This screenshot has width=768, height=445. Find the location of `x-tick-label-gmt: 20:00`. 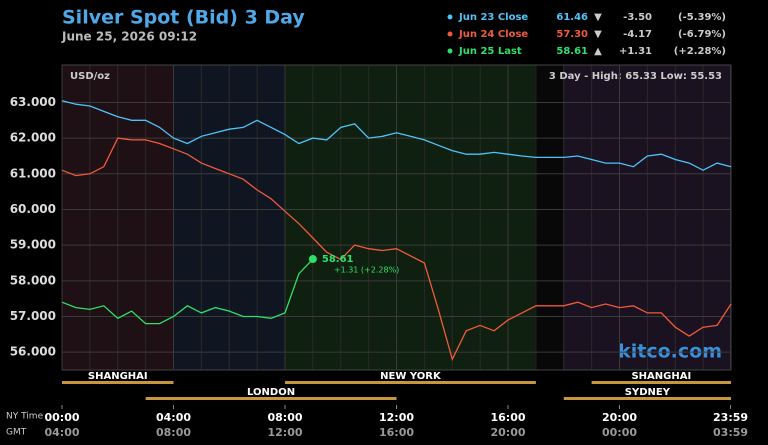

x-tick-label-gmt: 20:00 is located at coordinates (507, 432).